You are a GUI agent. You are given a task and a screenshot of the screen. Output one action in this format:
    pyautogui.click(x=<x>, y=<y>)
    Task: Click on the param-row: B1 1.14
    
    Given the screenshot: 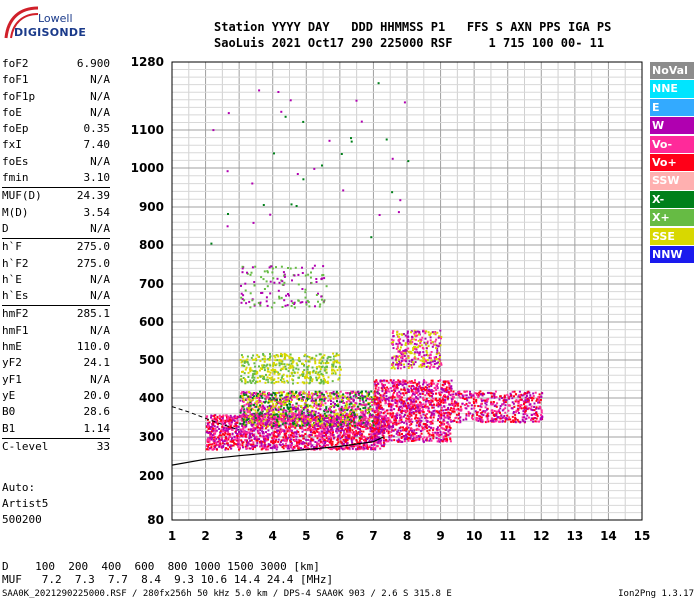 What is the action you would take?
    pyautogui.click(x=56, y=429)
    